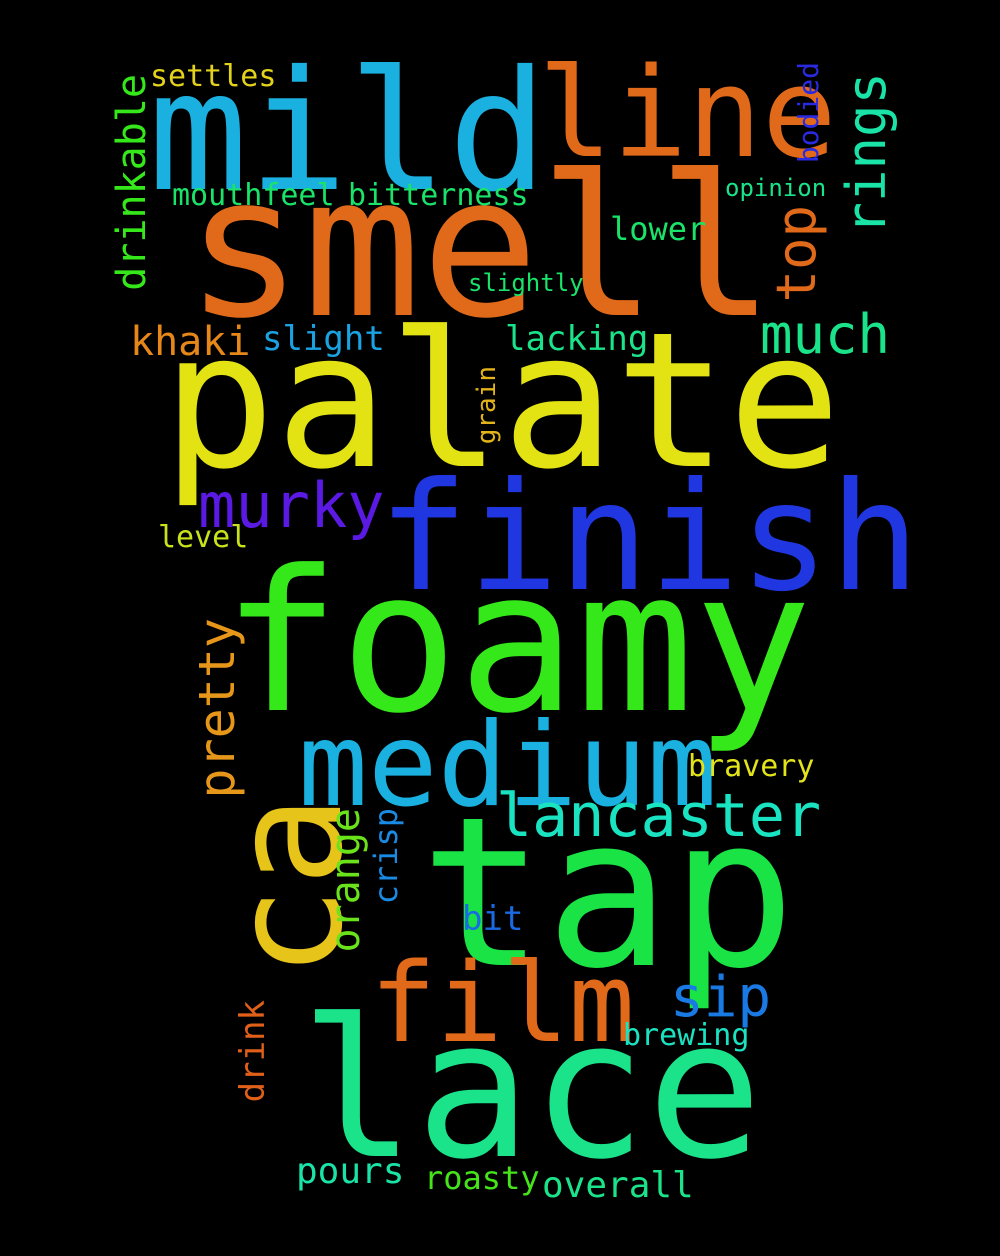 The width and height of the screenshot is (1000, 1256). I want to click on word-rings: rings, so click(866, 153).